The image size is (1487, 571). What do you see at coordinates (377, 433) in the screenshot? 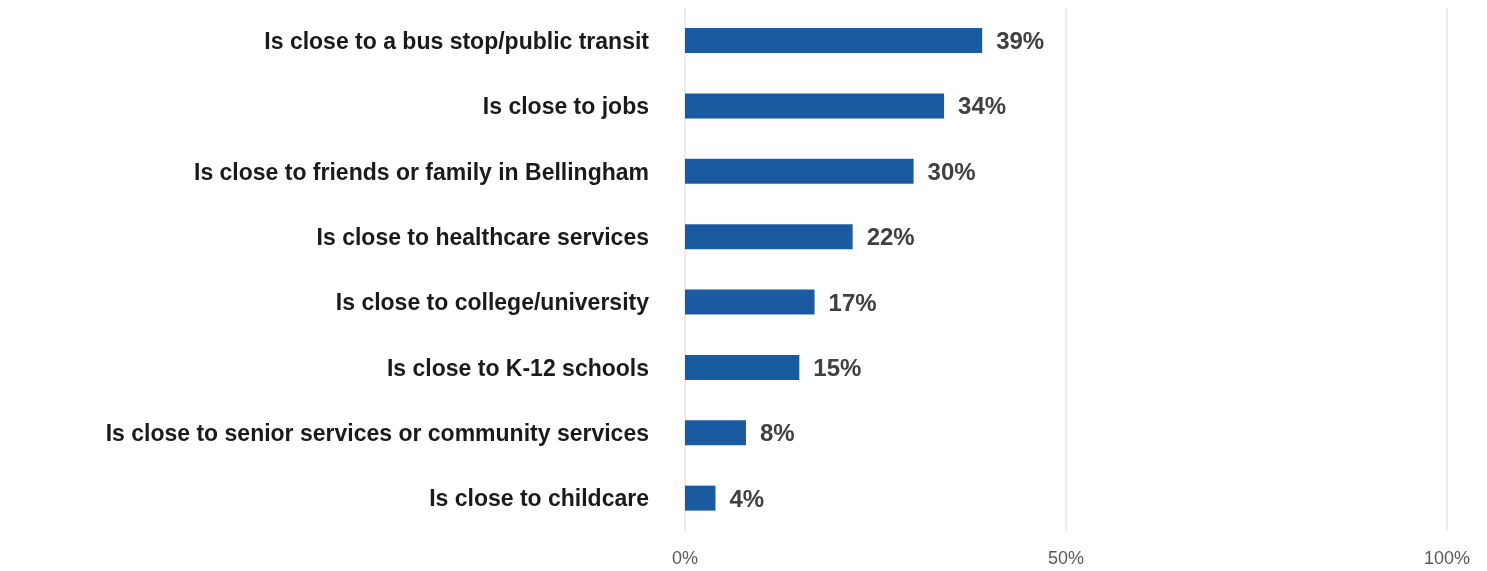
I see `y-tick-label: Is close to senior services or community services` at bounding box center [377, 433].